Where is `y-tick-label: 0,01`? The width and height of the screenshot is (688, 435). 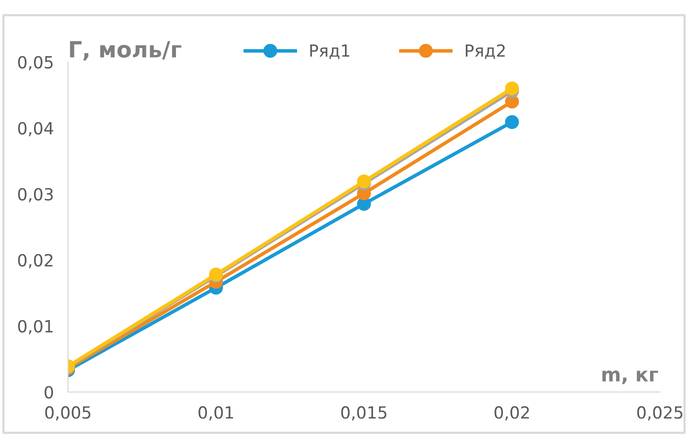
y-tick-label: 0,01 is located at coordinates (35, 327).